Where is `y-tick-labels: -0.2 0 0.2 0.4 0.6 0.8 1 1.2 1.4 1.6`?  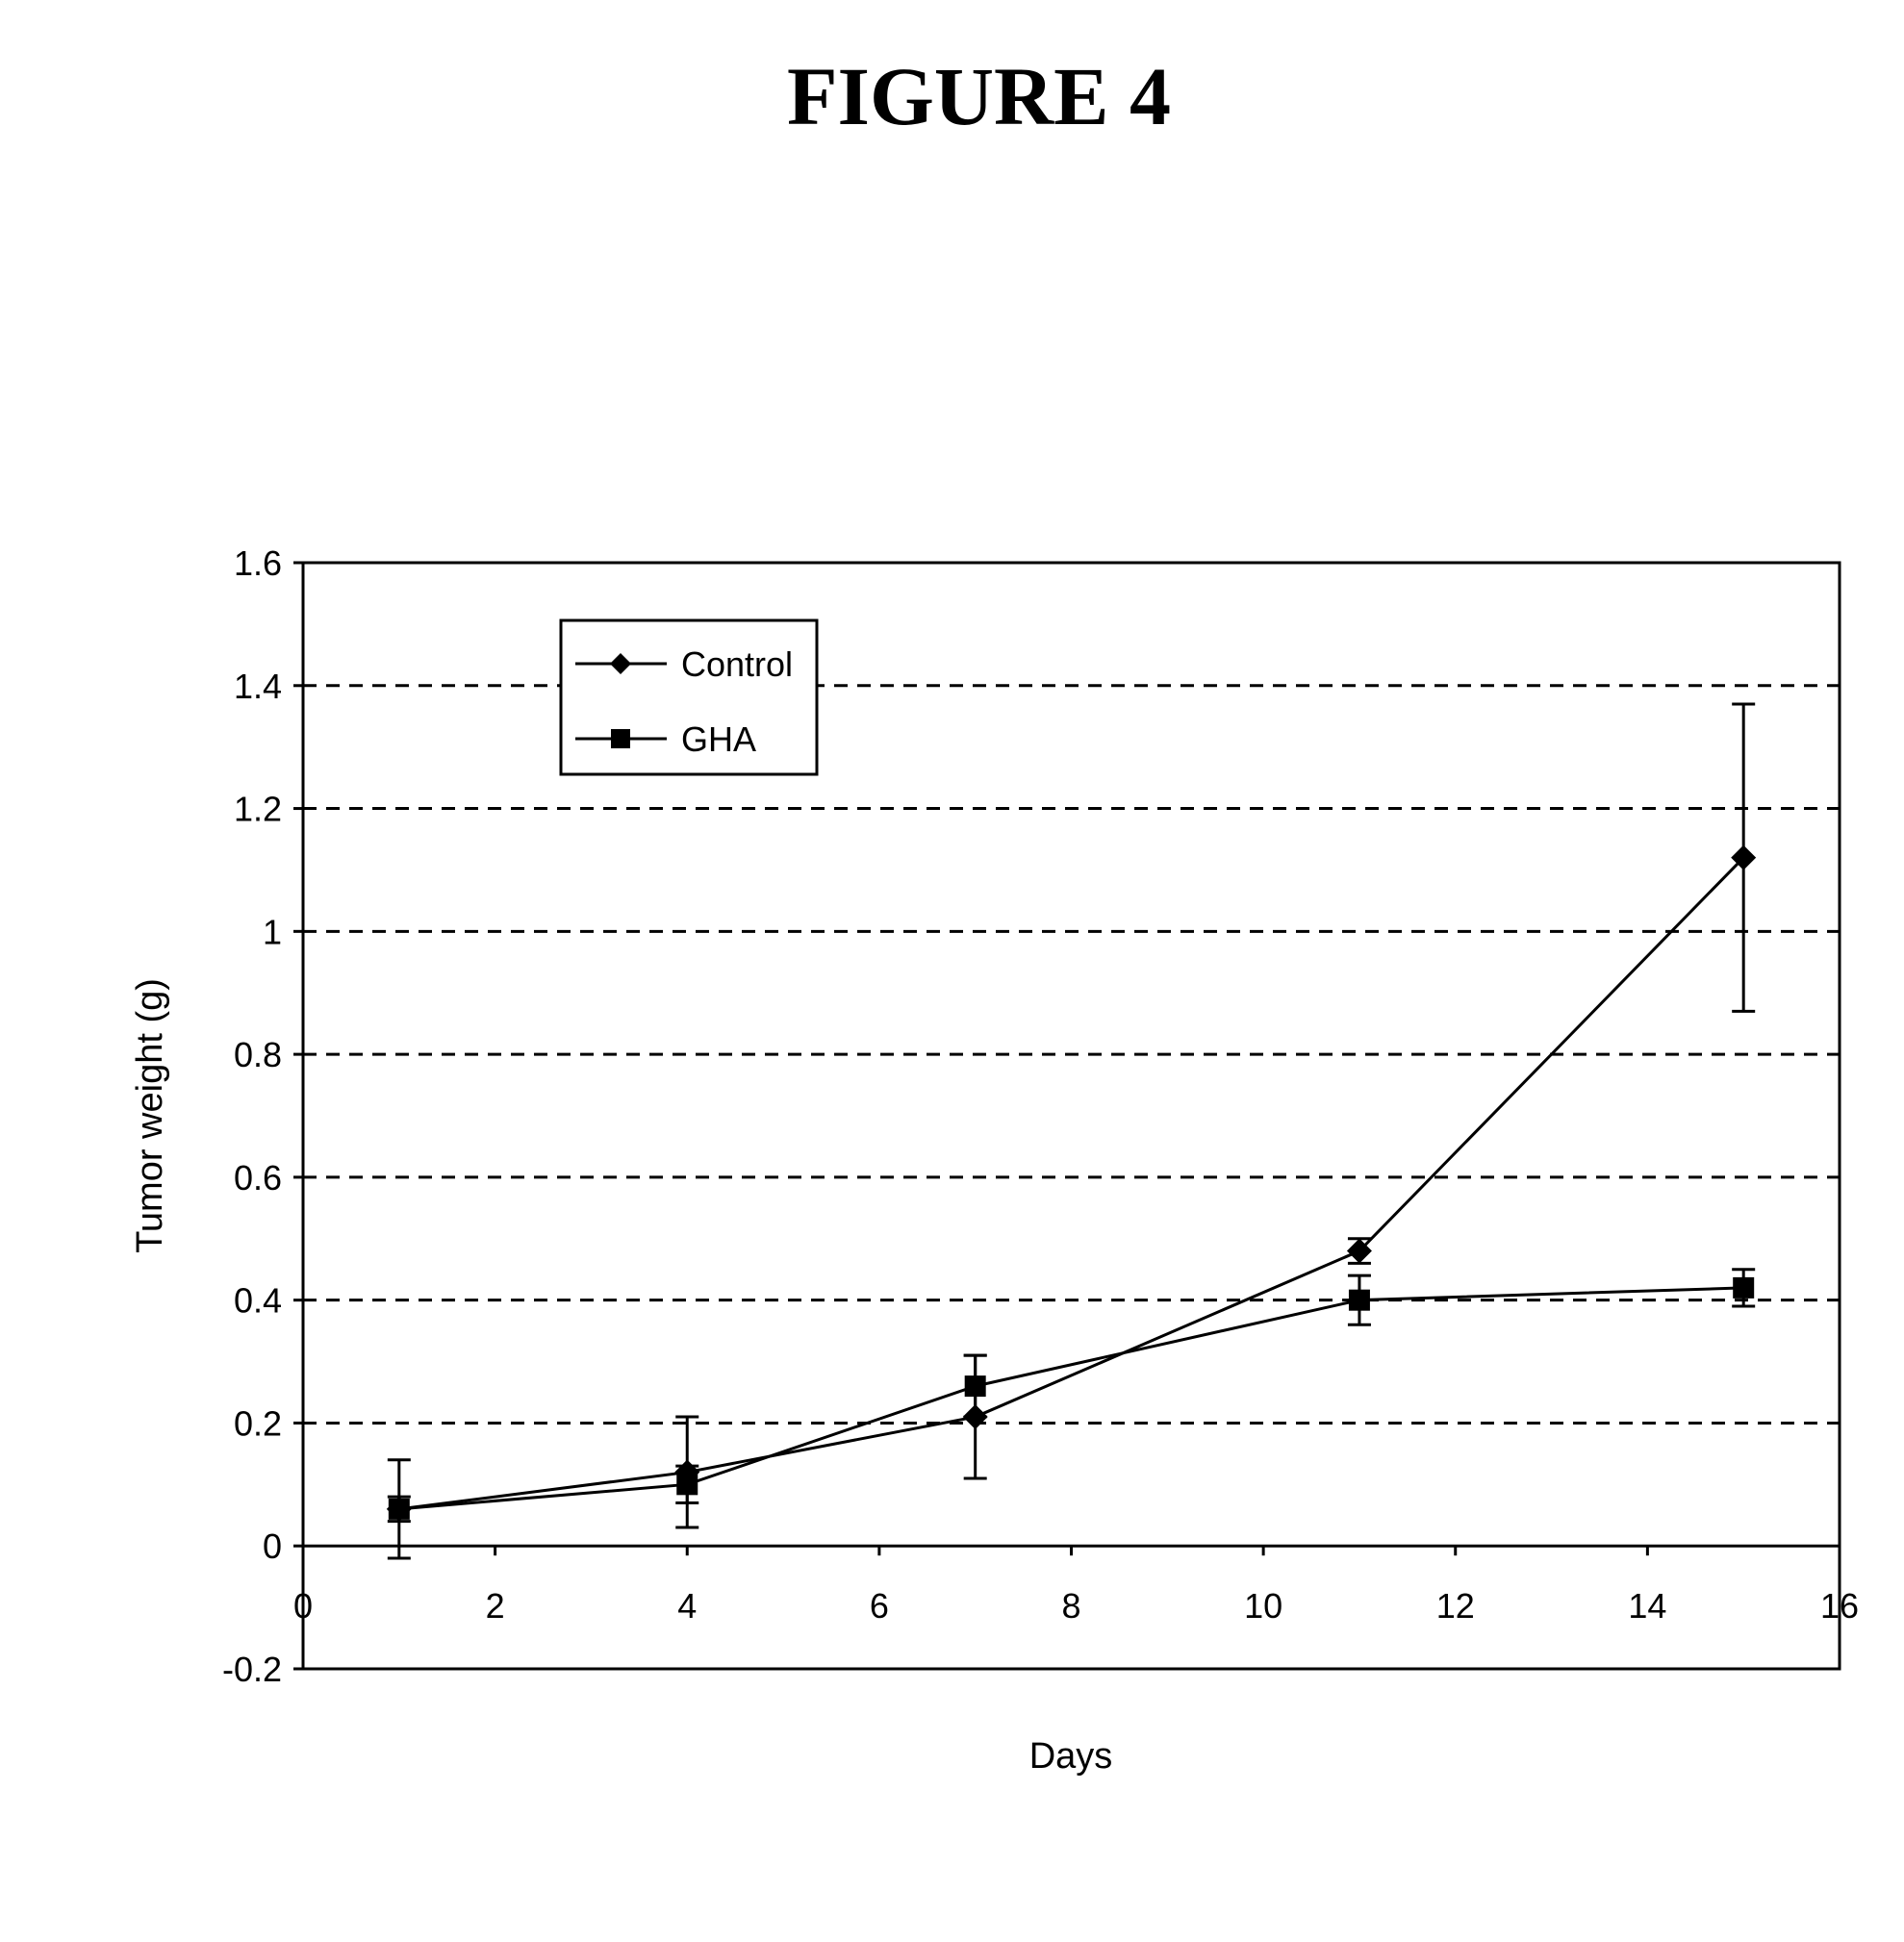 y-tick-labels: -0.2 0 0.2 0.4 0.6 0.8 1 1.2 1.4 1.6 is located at coordinates (252, 1116).